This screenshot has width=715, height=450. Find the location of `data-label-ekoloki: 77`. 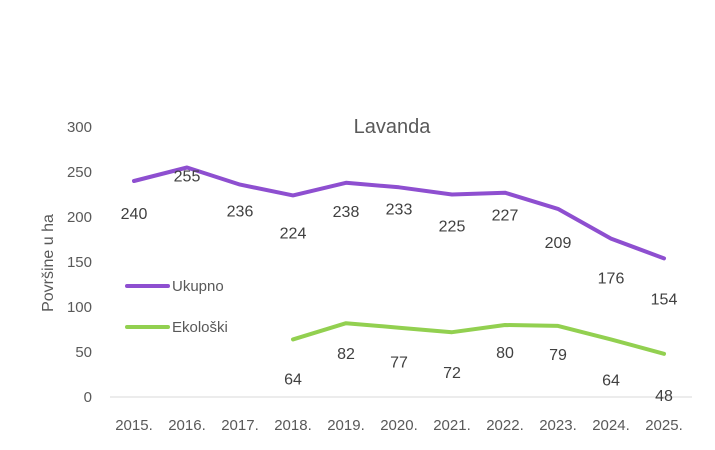

data-label-ekoloki: 77 is located at coordinates (399, 363).